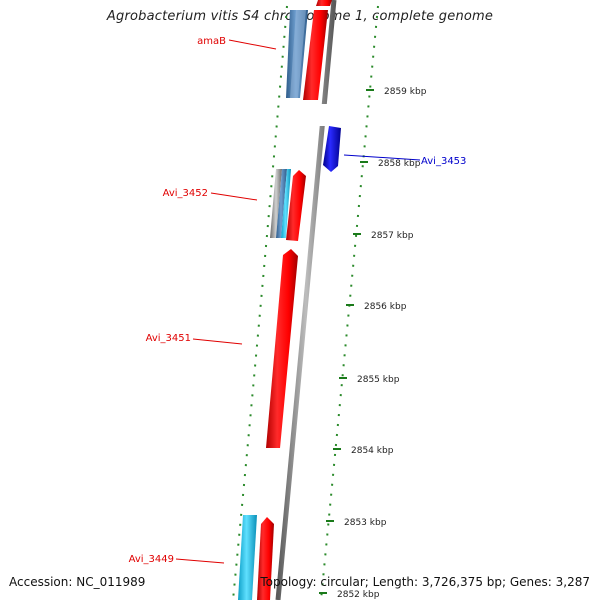  Describe the element at coordinates (405, 92) in the screenshot. I see `tick-label: 2859 kbp` at that location.